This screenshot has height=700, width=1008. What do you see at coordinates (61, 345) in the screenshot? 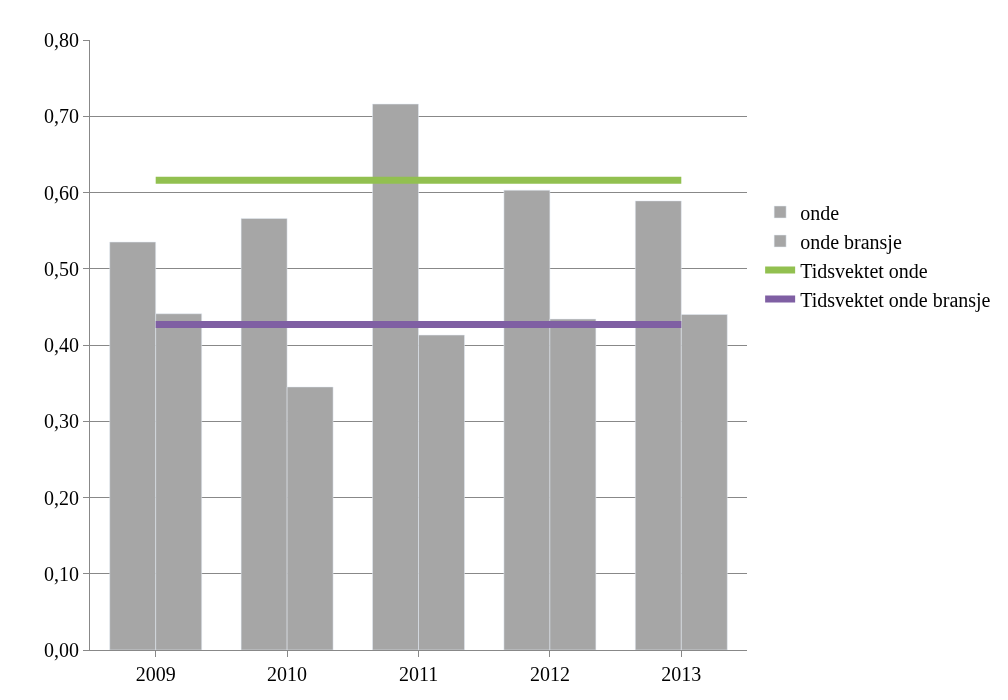
I see `y-tick-label: 0,40` at bounding box center [61, 345].